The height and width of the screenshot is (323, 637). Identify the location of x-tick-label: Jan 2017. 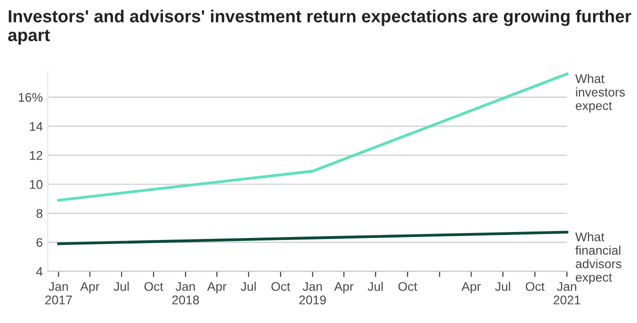
(58, 293).